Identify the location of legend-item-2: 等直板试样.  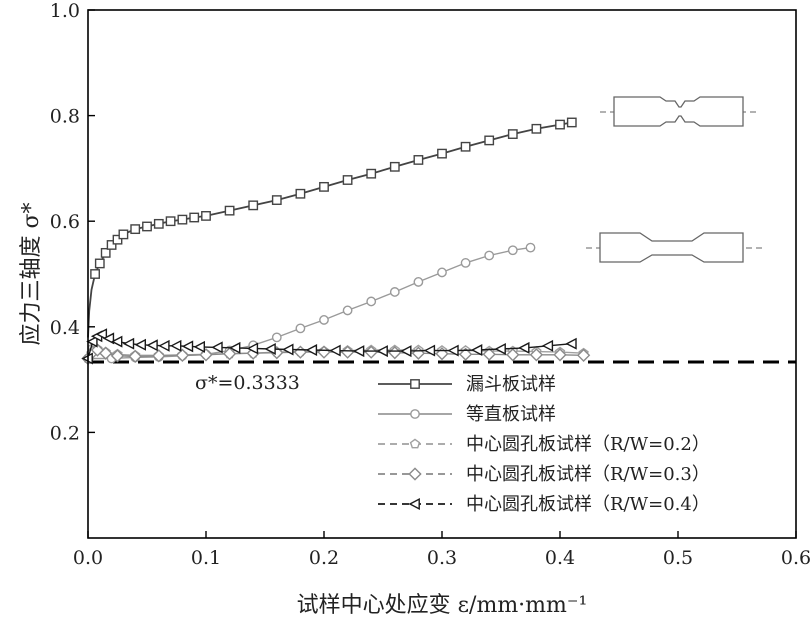
(467, 414).